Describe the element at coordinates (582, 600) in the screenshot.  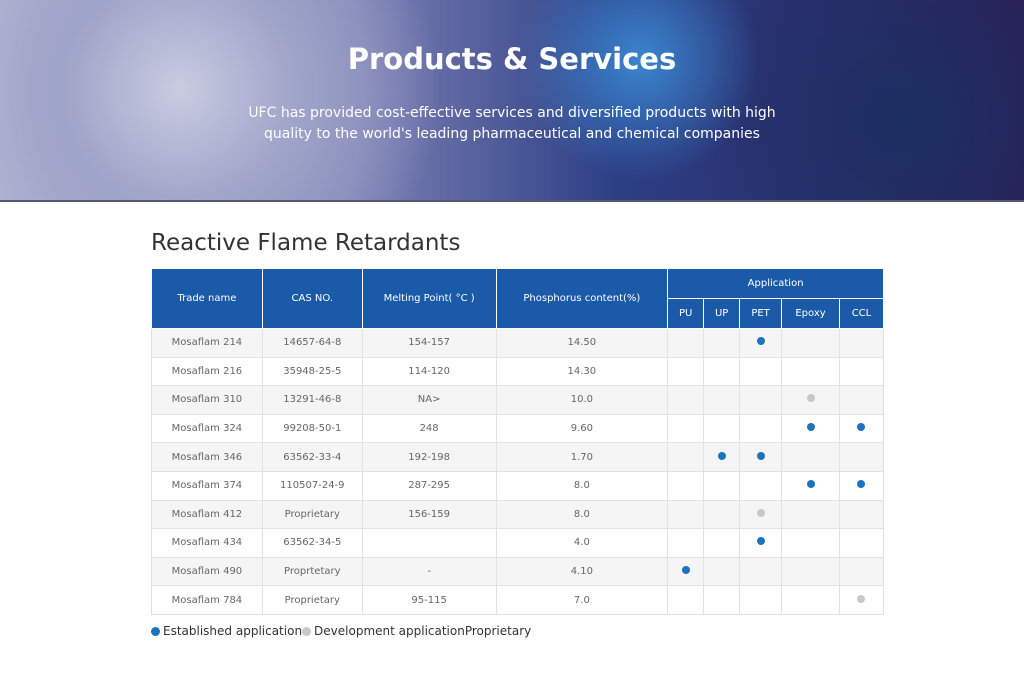
I see `table-cell: 7.0` at that location.